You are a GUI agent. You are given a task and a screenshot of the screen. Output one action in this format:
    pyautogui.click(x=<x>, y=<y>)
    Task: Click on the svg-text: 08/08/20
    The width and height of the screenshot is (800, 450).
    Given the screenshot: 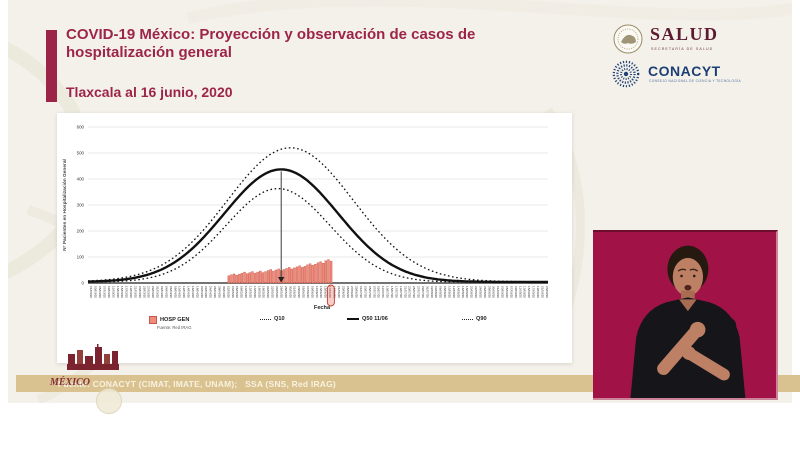 What is the action you would take?
    pyautogui.click(x=445, y=292)
    